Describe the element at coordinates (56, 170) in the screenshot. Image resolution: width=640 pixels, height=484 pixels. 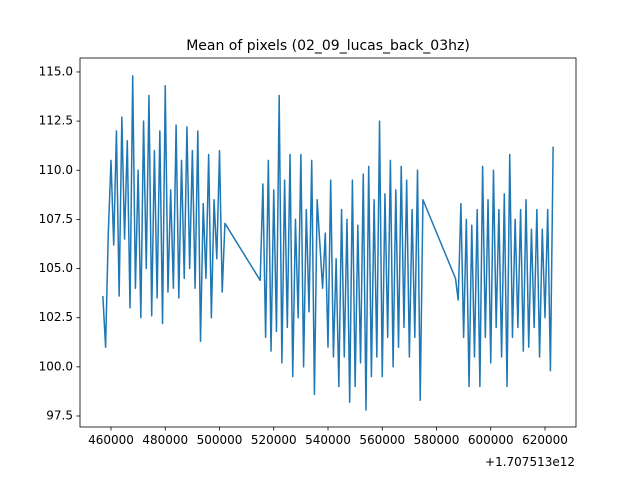
I see `y-tick-label: 110.0` at that location.